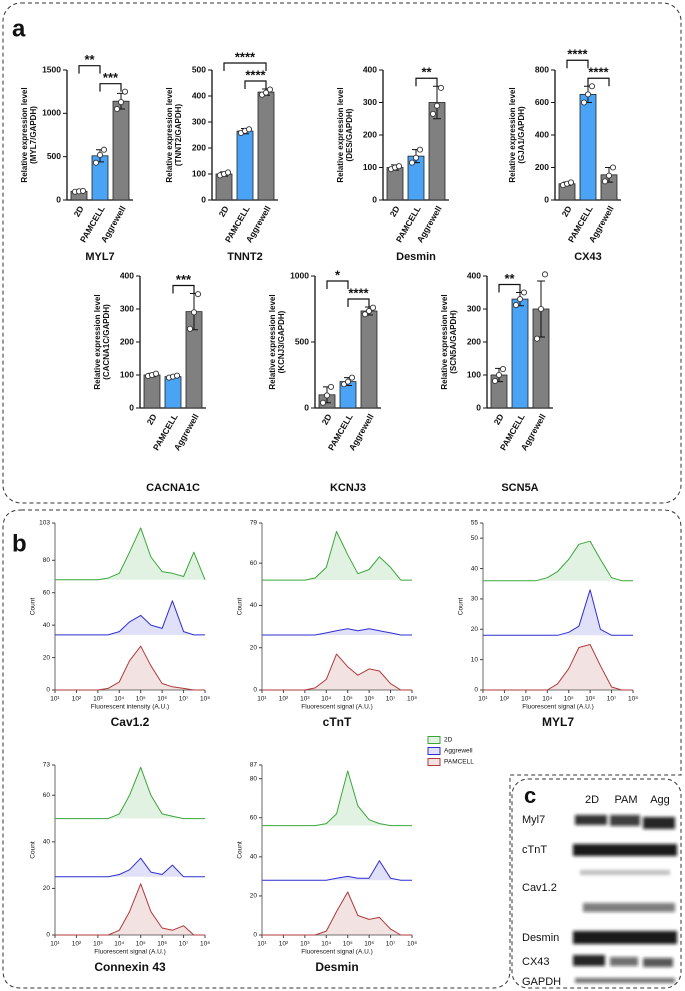 The image size is (685, 991). What do you see at coordinates (448, 740) in the screenshot?
I see `legend-label: 2D` at bounding box center [448, 740].